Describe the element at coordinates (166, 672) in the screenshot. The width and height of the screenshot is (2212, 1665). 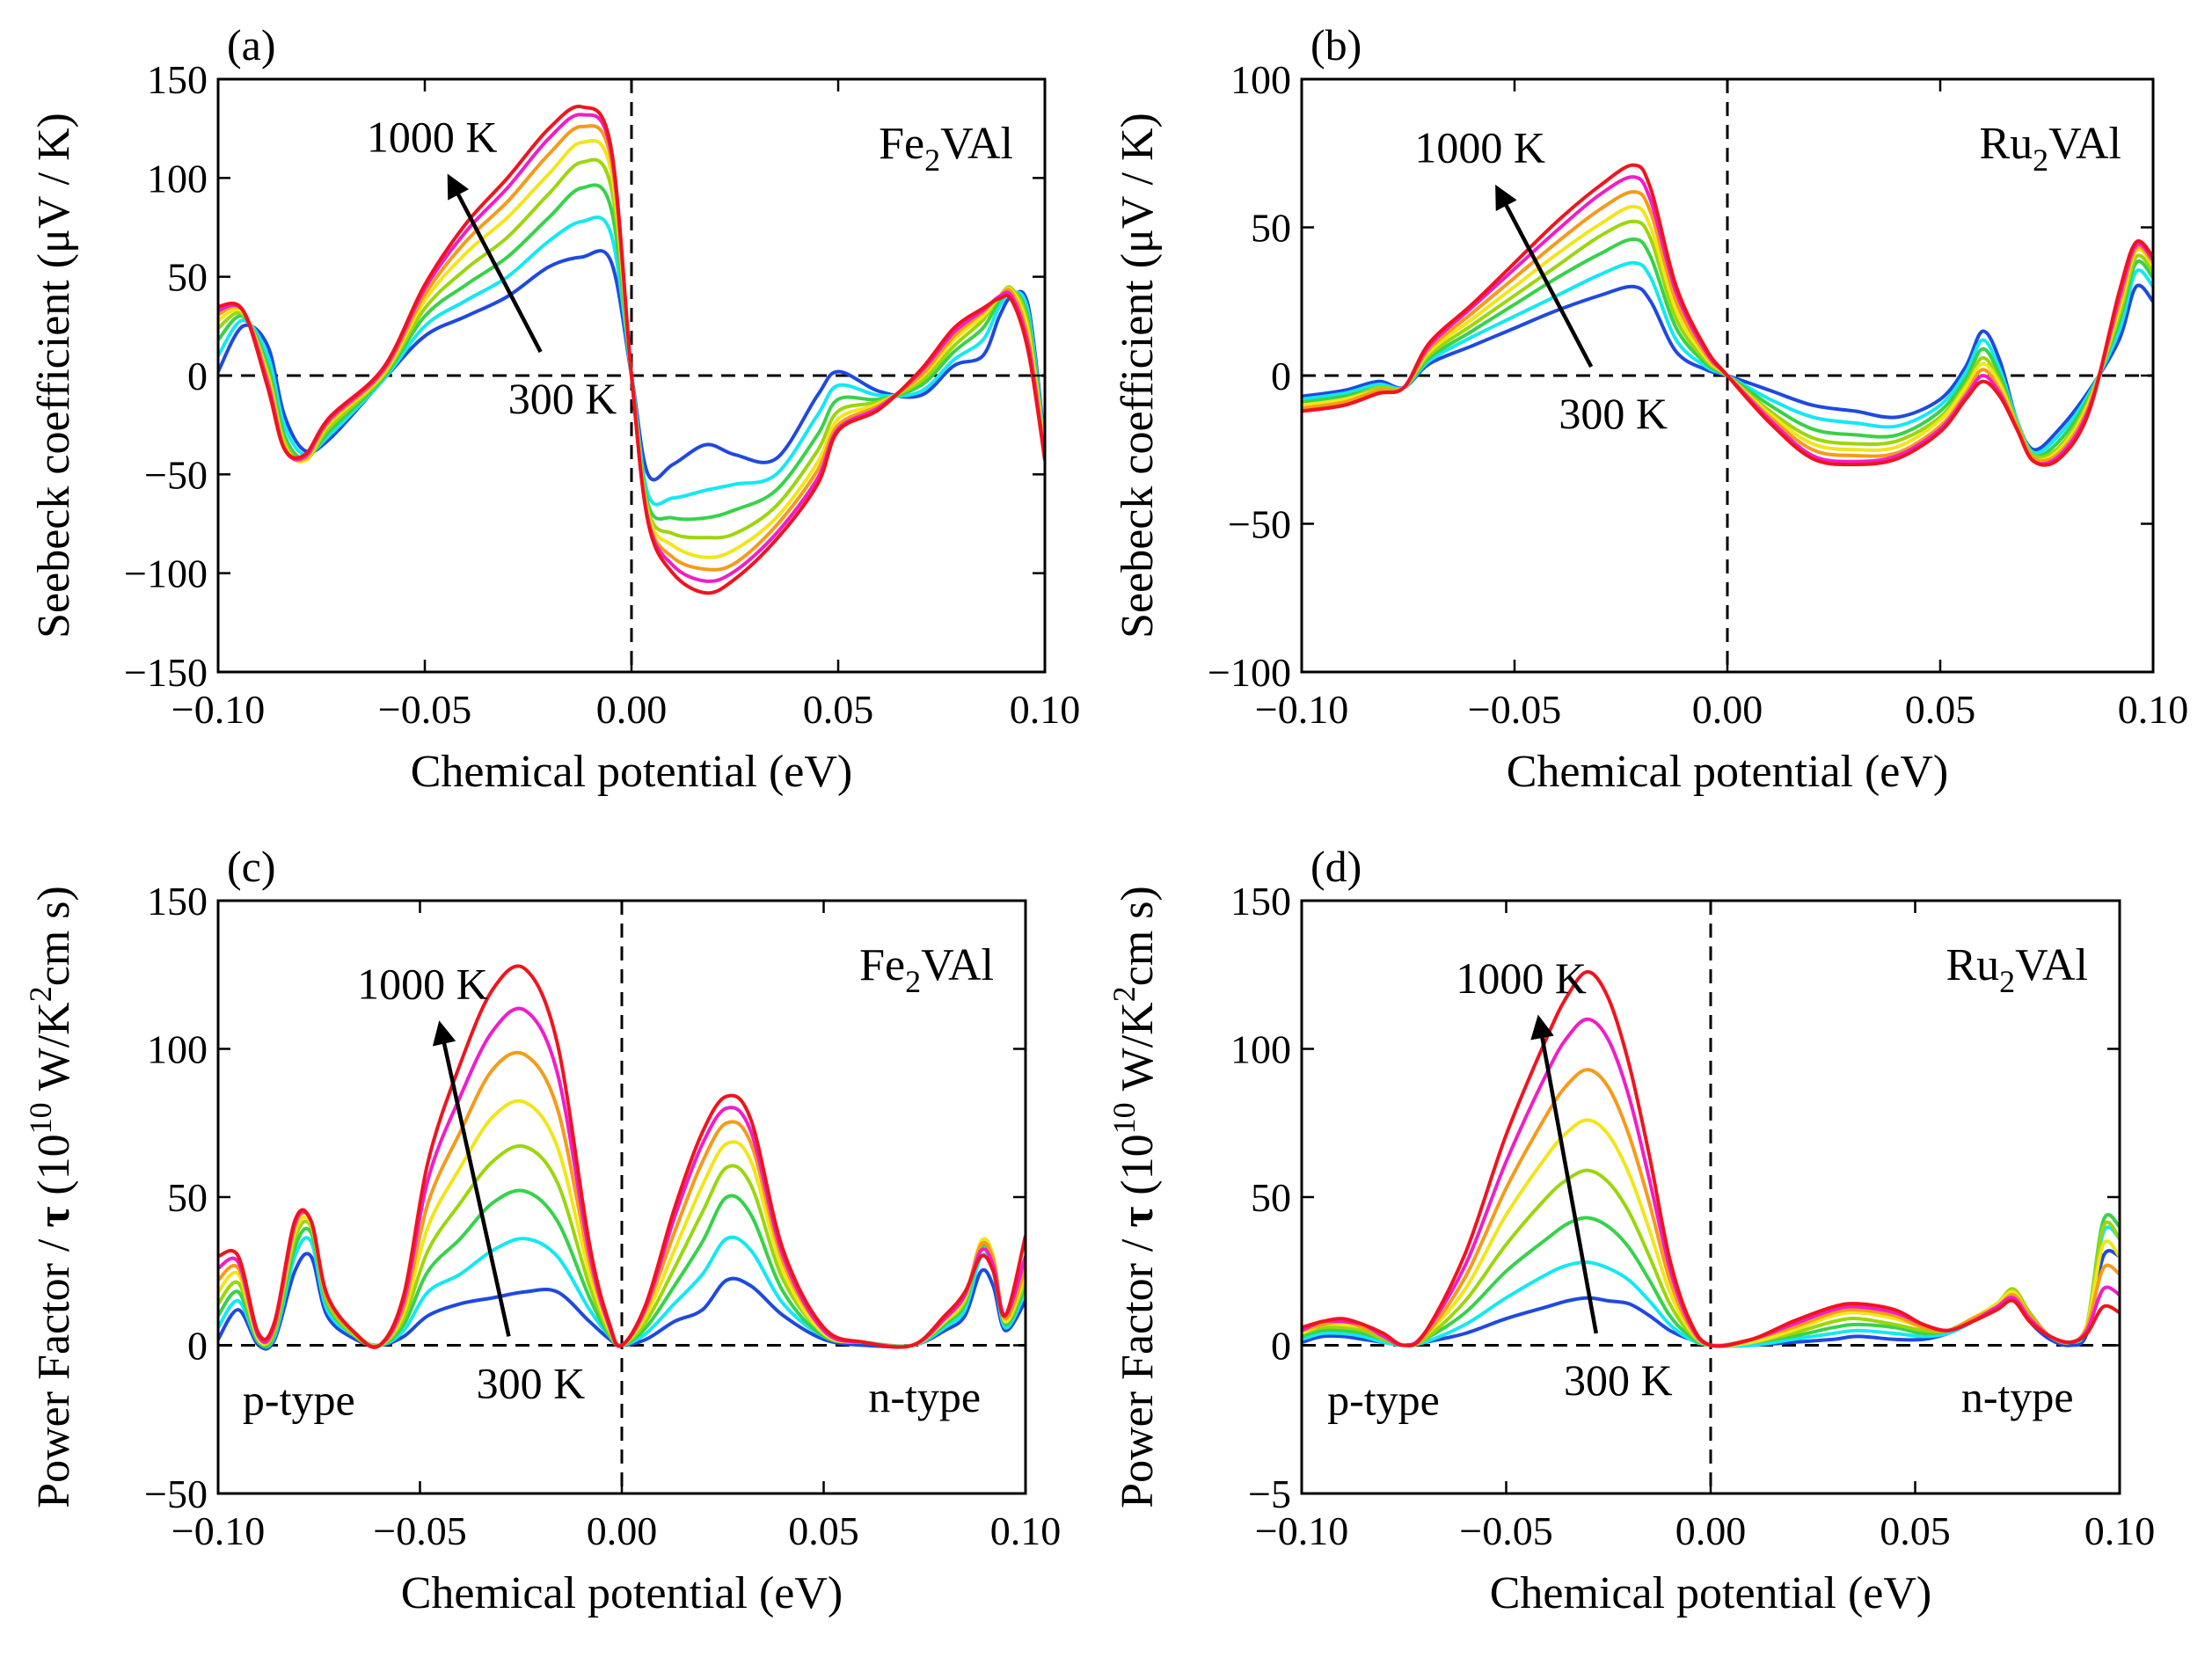
I see `y-tick-label: −150` at that location.